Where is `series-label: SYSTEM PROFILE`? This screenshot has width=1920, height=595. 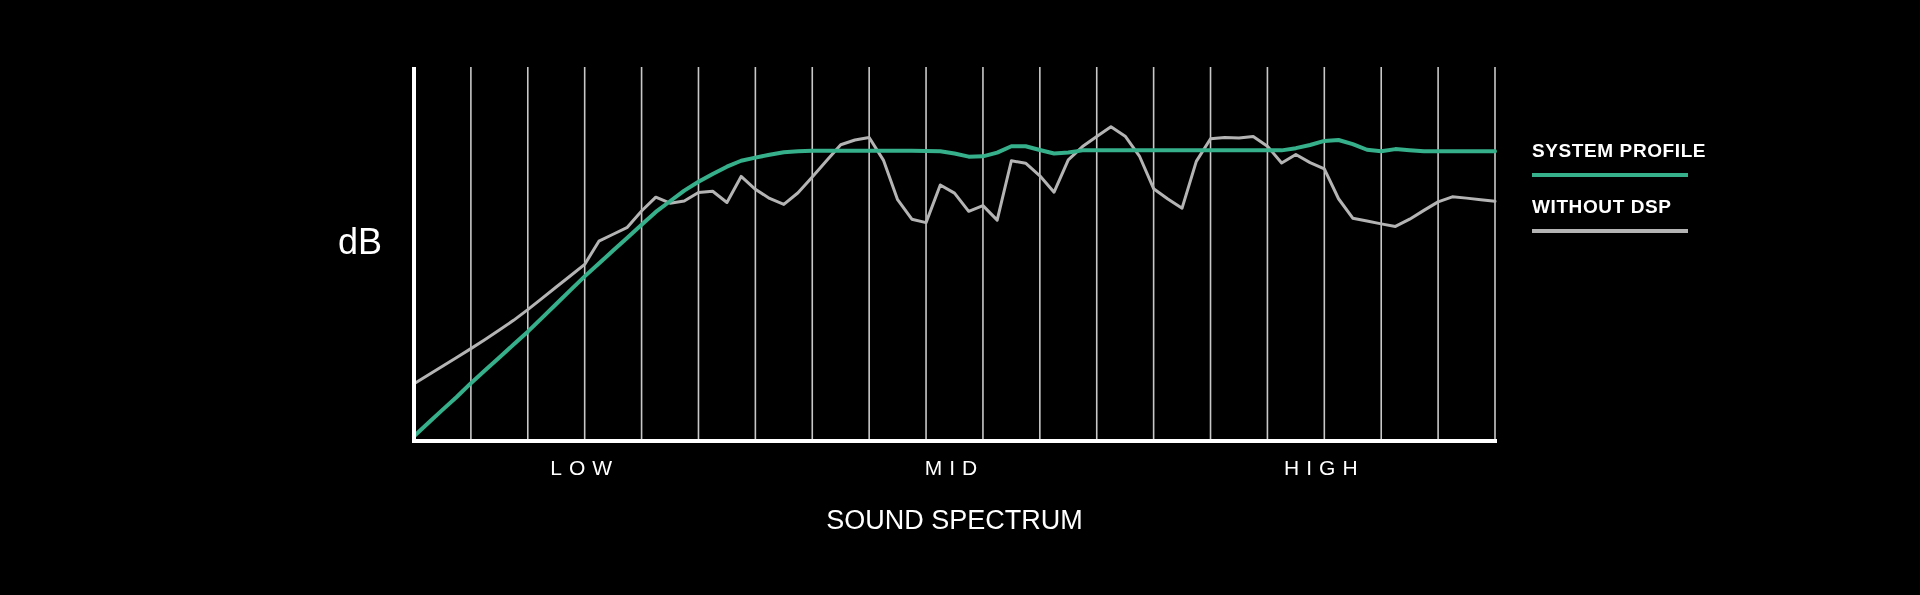 series-label: SYSTEM PROFILE is located at coordinates (1619, 150).